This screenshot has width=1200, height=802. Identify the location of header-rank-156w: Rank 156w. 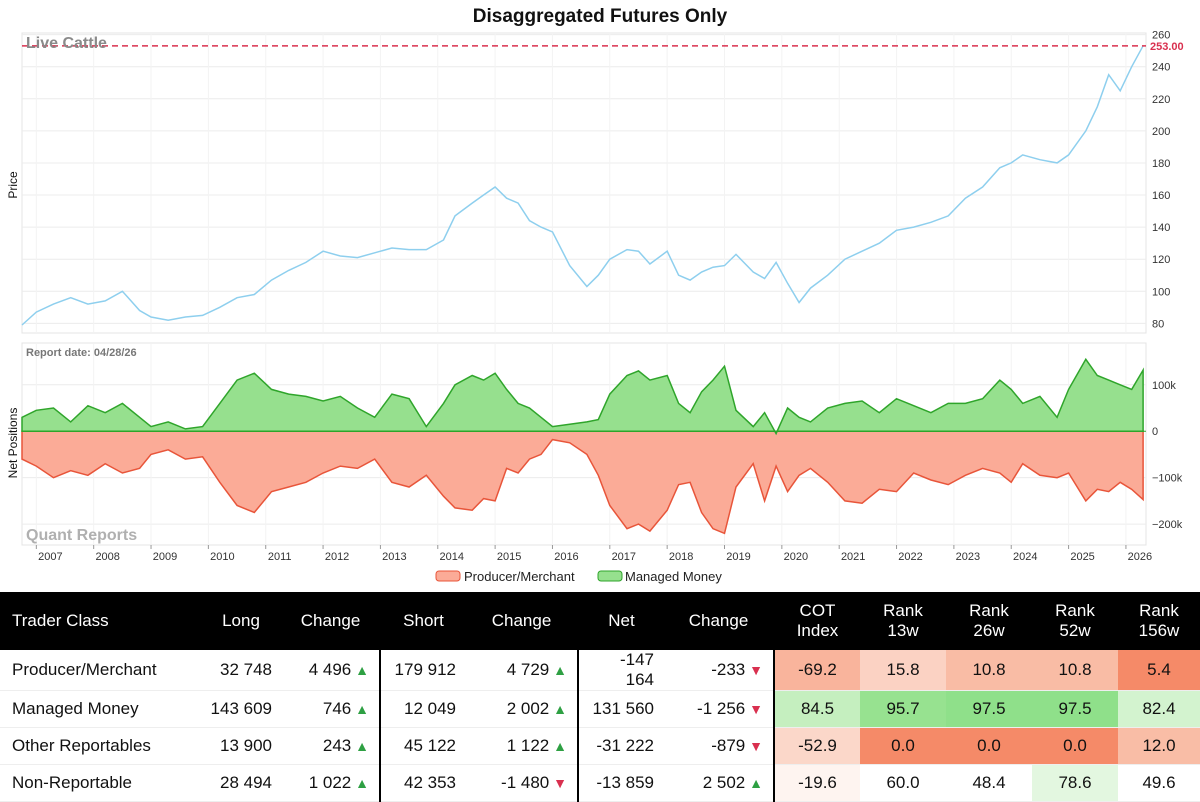
(1159, 621).